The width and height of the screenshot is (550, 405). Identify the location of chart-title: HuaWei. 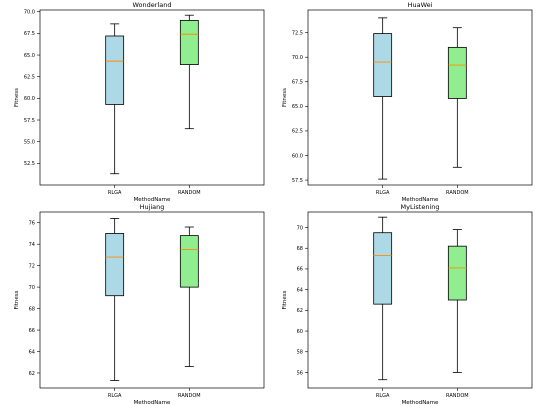
(420, 5).